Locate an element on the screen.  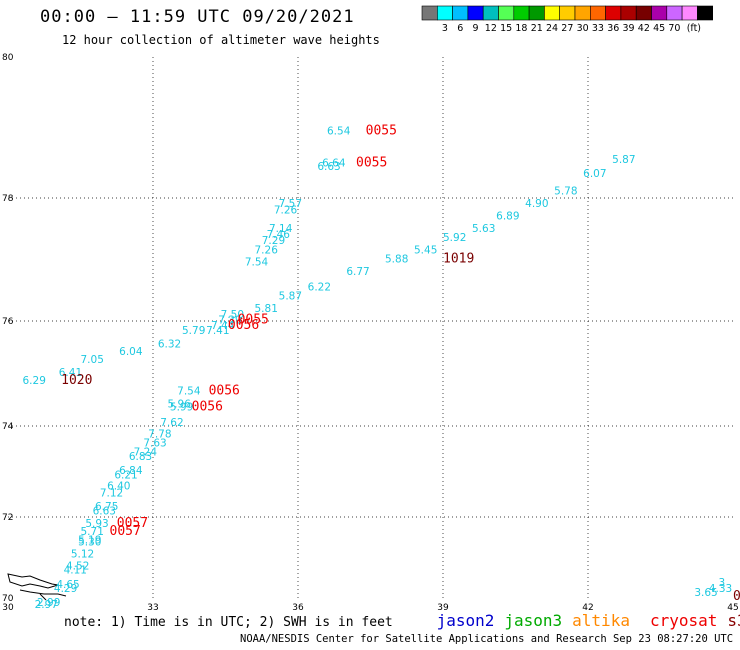
wave-height-value: 5.71 is located at coordinates (92, 532).